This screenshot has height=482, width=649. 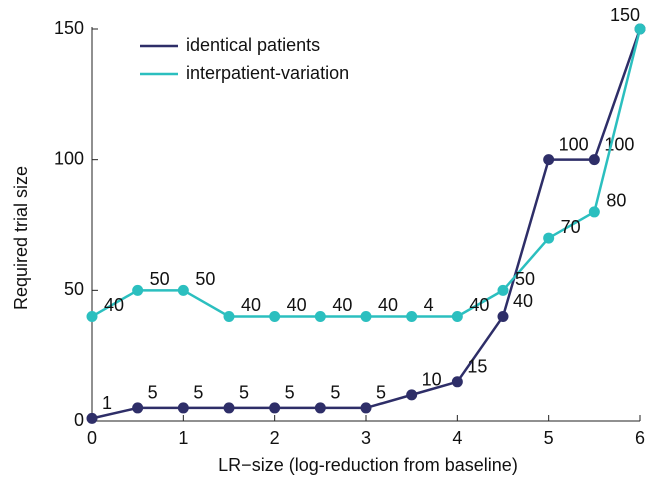 What do you see at coordinates (253, 45) in the screenshot?
I see `legend-label: identical patients` at bounding box center [253, 45].